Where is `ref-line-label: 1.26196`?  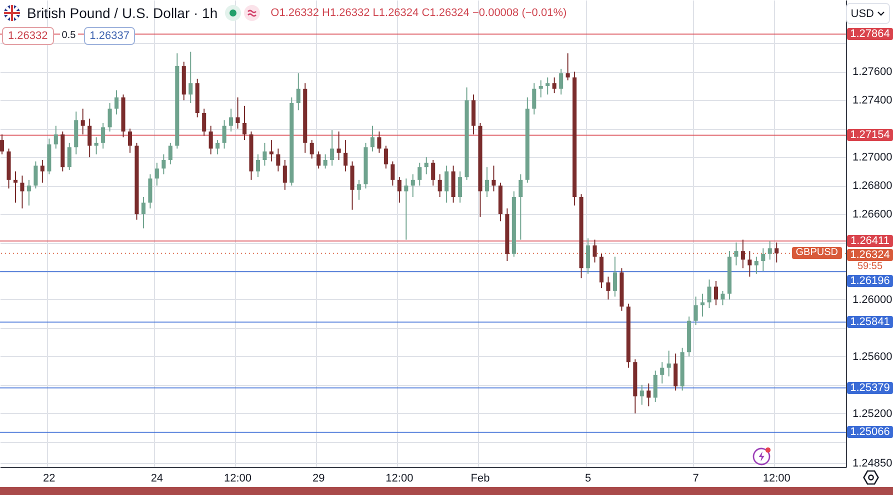
ref-line-label: 1.26196 is located at coordinates (870, 280).